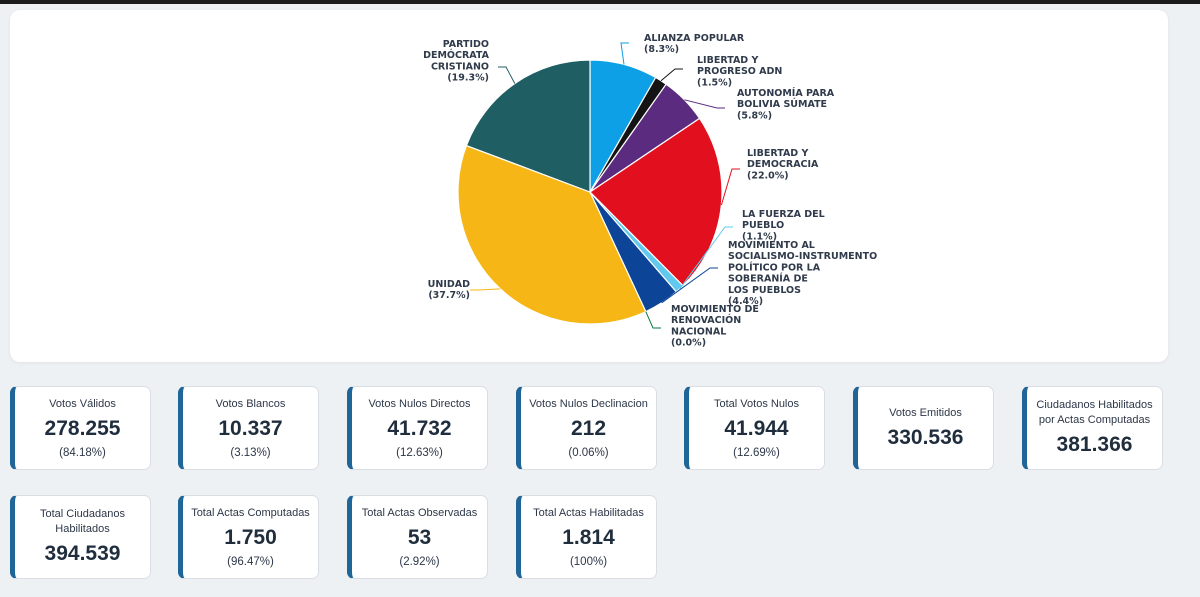  What do you see at coordinates (419, 452) in the screenshot?
I see `stat-percent: (12.63%)` at bounding box center [419, 452].